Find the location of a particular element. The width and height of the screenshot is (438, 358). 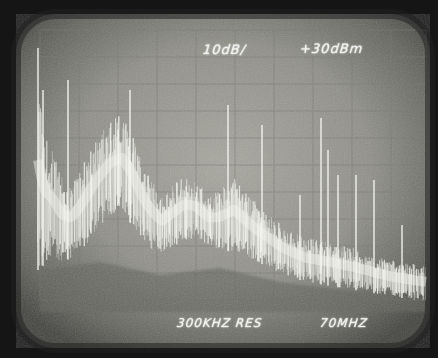

reference-level-label: +30dBm is located at coordinates (332, 49).